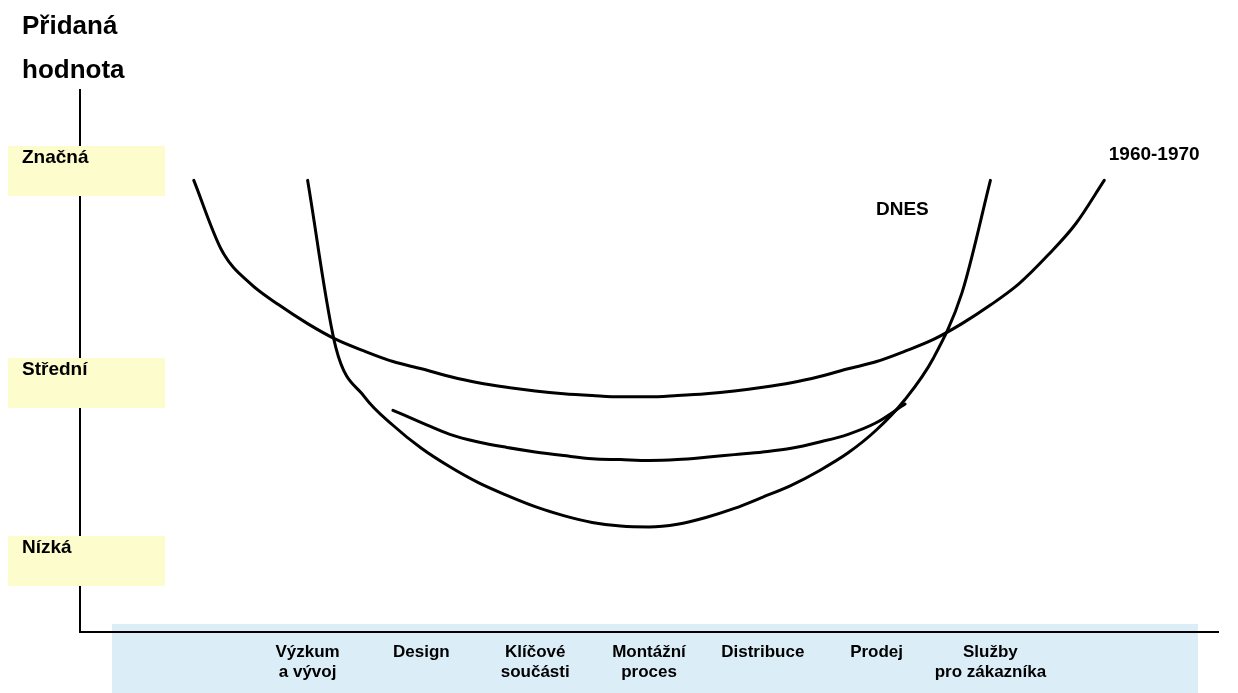 The width and height of the screenshot is (1238, 693). What do you see at coordinates (307, 662) in the screenshot?
I see `x-tick-label: Výzkum a vývoj` at bounding box center [307, 662].